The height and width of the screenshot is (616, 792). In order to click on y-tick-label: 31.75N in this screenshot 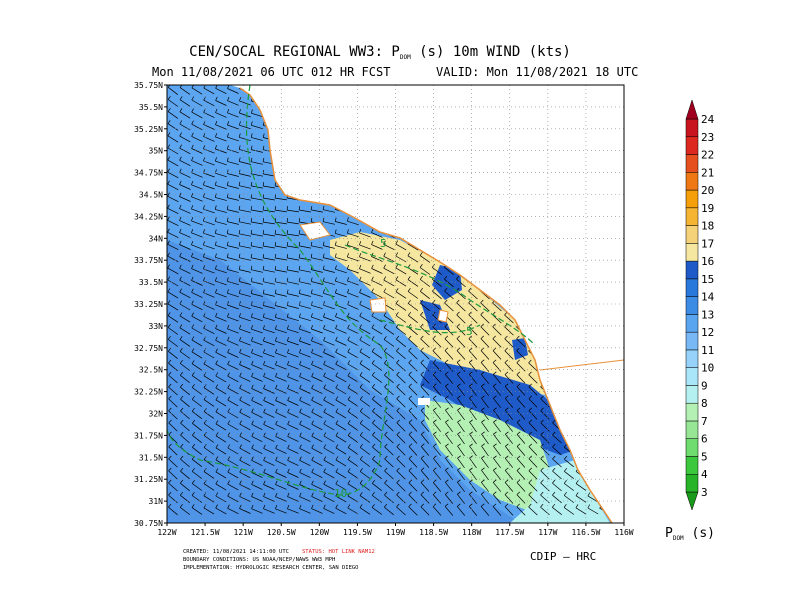, I will do `click(148, 435)`.